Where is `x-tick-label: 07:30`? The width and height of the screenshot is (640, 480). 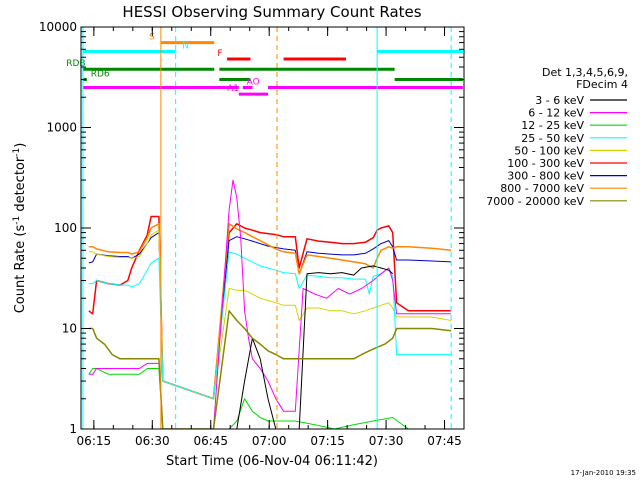 x-tick-label: 07:30 is located at coordinates (386, 441).